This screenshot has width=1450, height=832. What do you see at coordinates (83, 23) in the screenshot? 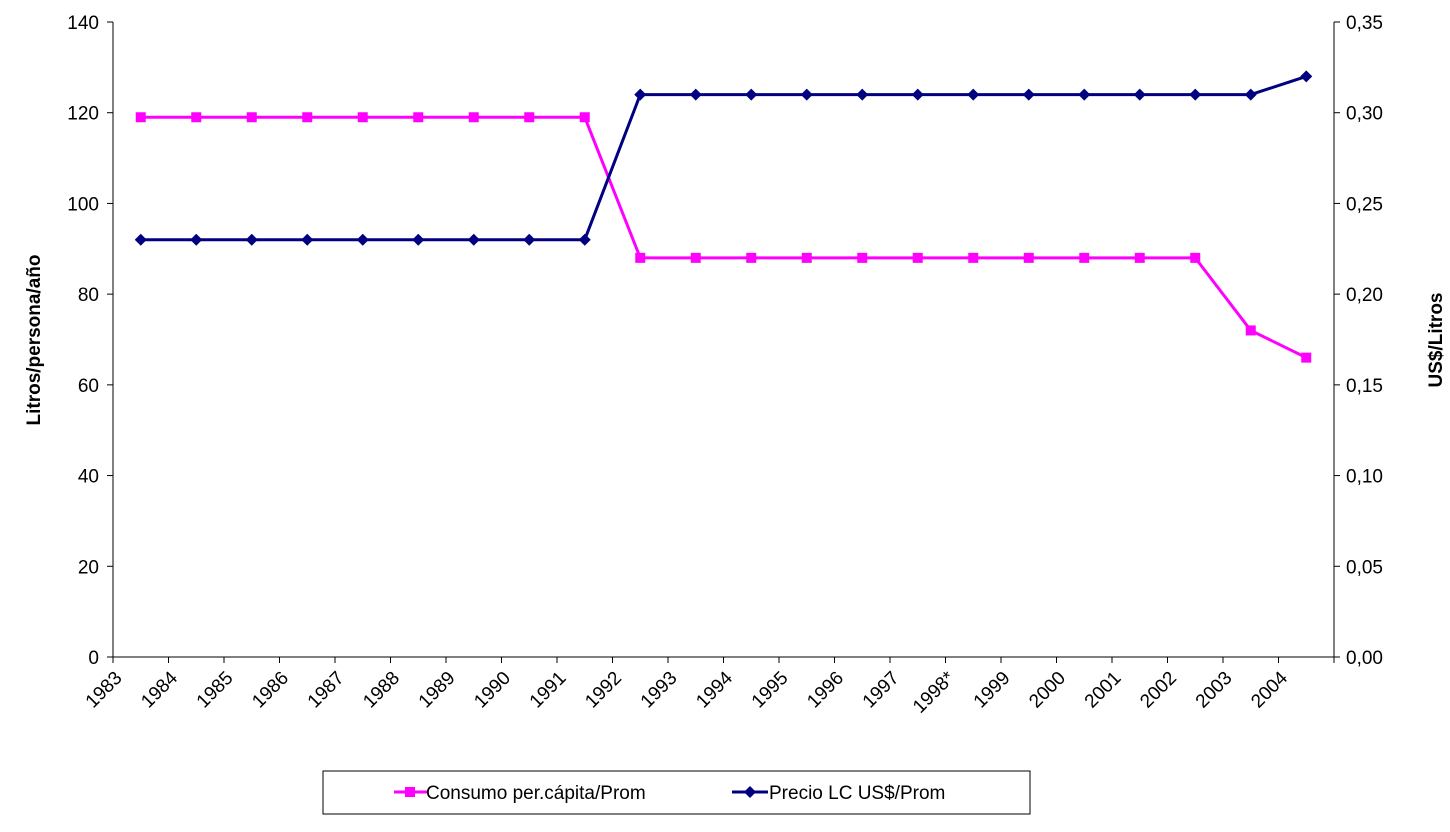
I see `left-tick-label: 140` at bounding box center [83, 23].